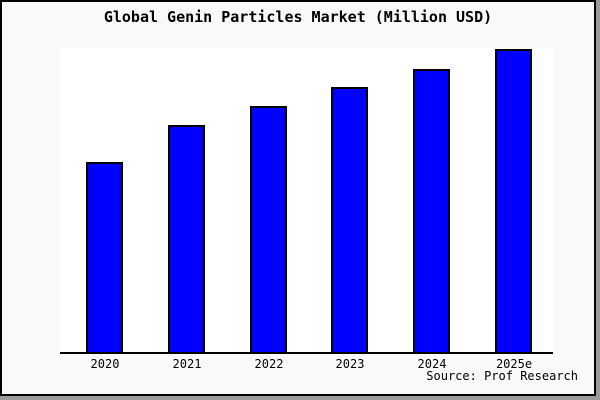 This screenshot has height=400, width=600. Describe the element at coordinates (268, 229) in the screenshot. I see `bar-2022` at that location.